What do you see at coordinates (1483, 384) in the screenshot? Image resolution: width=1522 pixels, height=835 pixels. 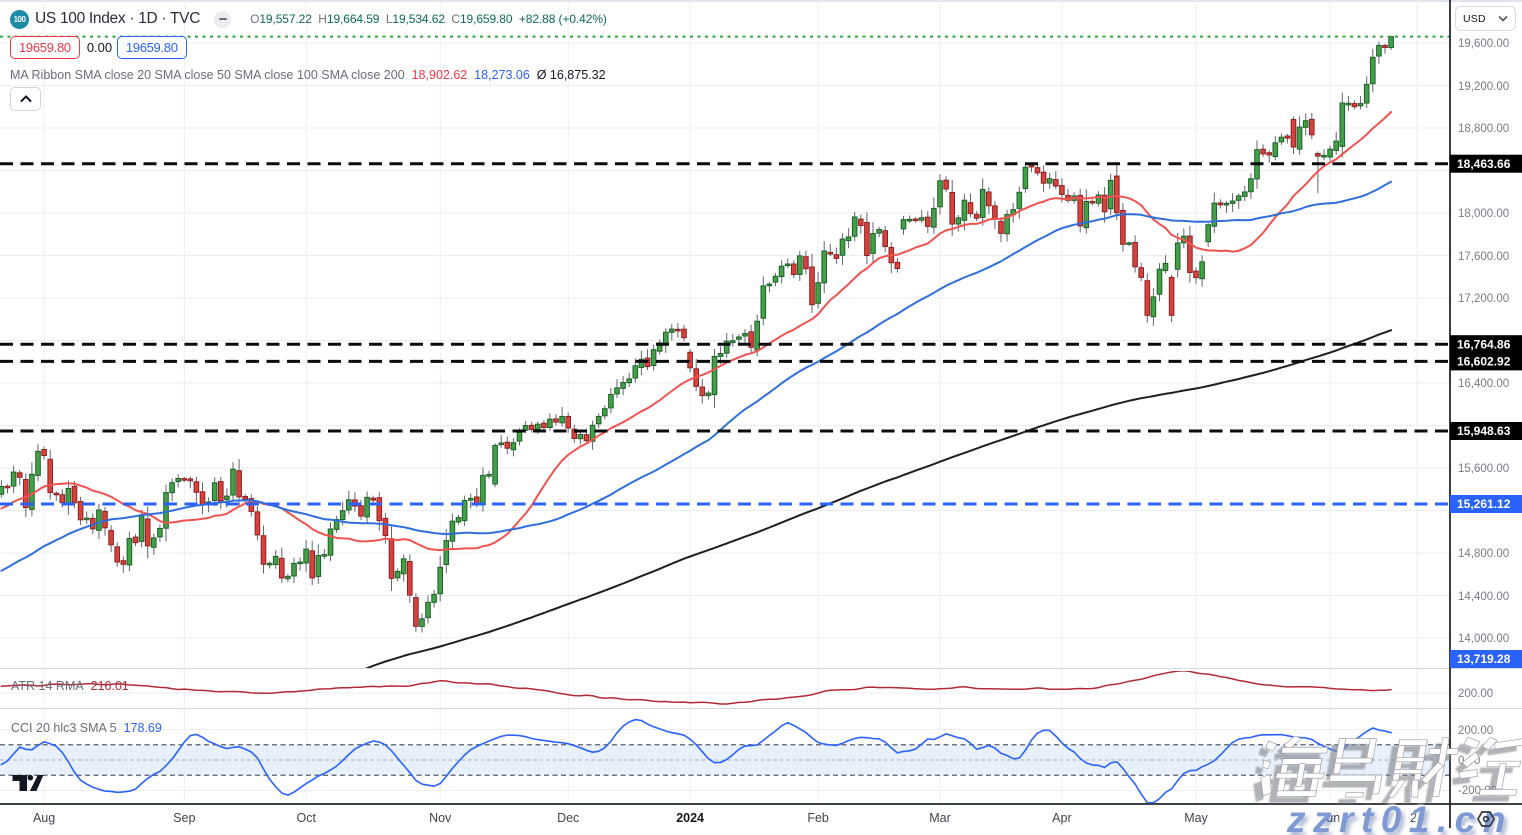 I see `svg-text: 16,400.00` at bounding box center [1483, 384].